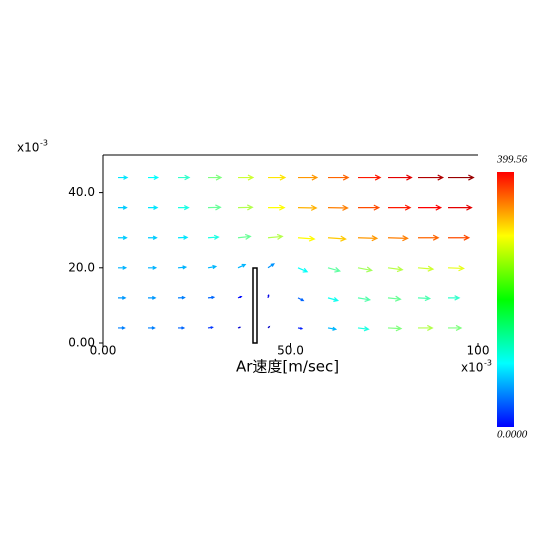  What do you see at coordinates (290, 351) in the screenshot?
I see `x-tick-label: 50.0` at bounding box center [290, 351].